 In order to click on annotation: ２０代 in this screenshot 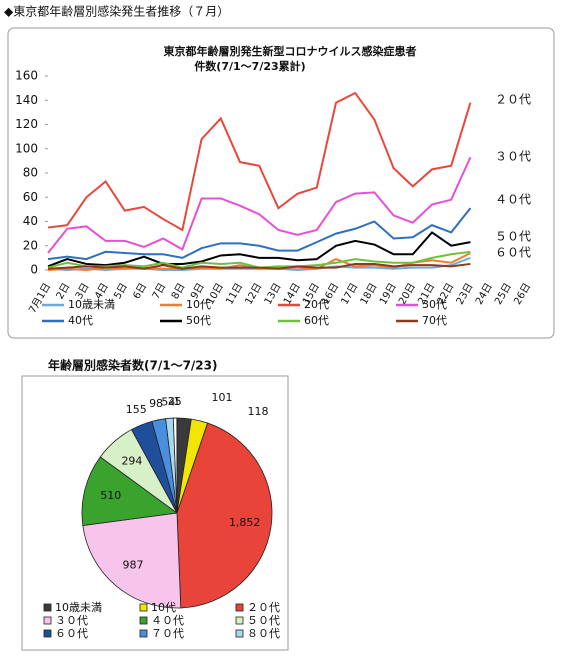, I will do `click(513, 100)`.